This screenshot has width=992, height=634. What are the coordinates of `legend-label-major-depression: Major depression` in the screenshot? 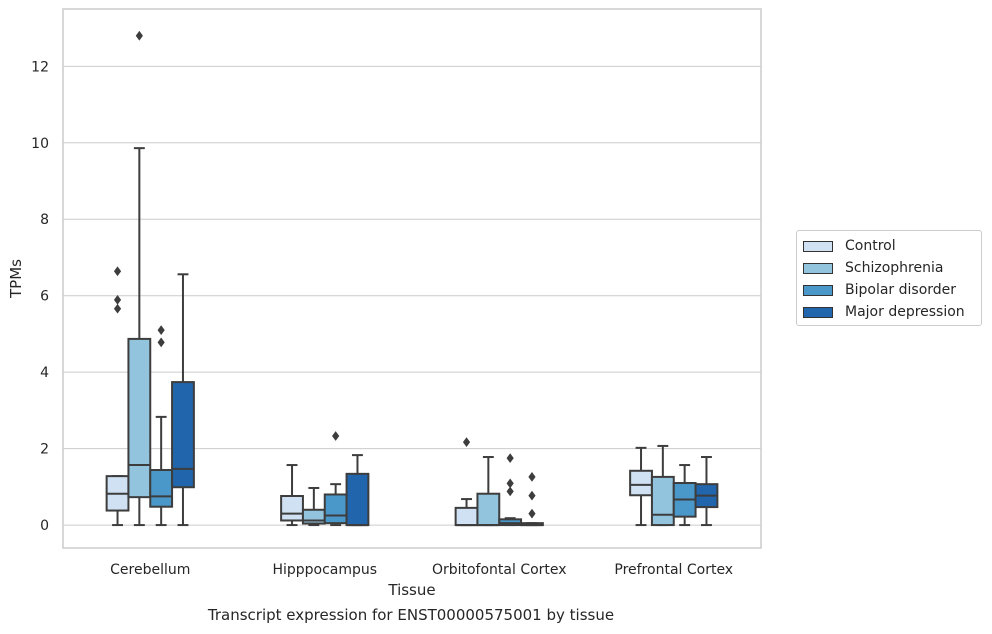 It's located at (905, 312).